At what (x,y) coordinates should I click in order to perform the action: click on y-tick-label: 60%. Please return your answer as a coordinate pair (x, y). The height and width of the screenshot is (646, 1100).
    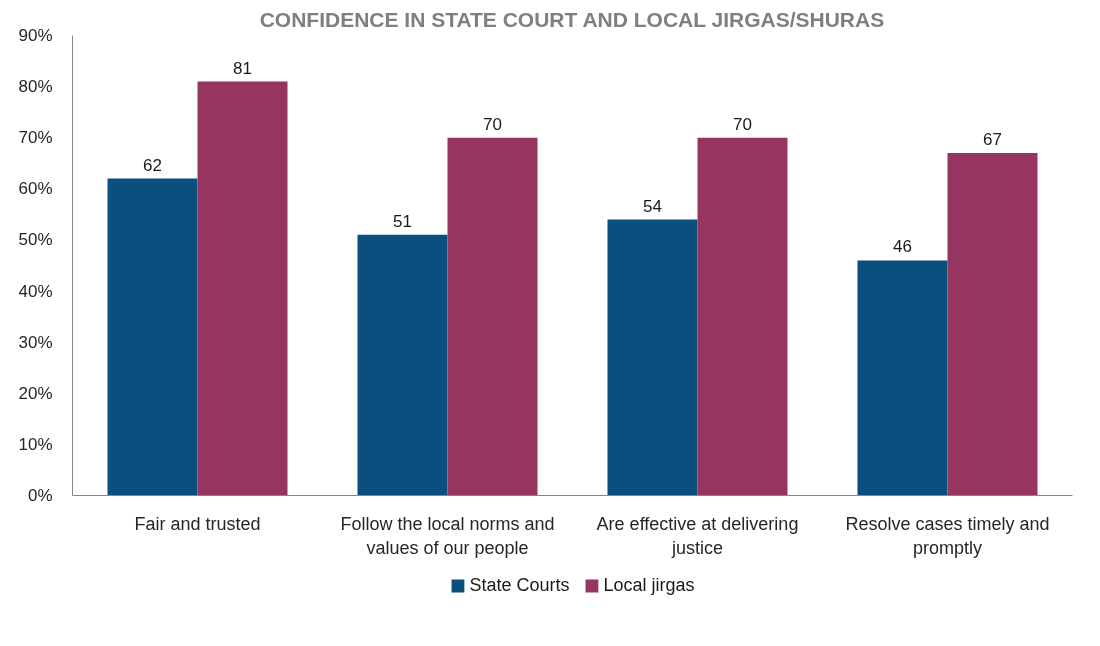
    Looking at the image, I should click on (35, 189).